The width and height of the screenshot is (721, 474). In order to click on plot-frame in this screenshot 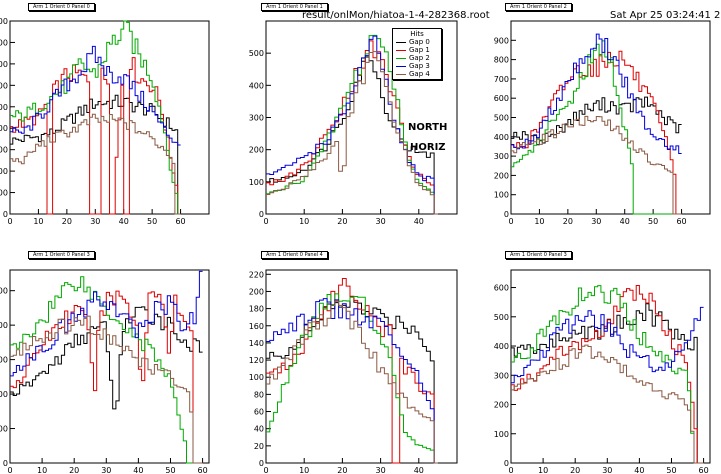, I will do `click(610, 117)`.